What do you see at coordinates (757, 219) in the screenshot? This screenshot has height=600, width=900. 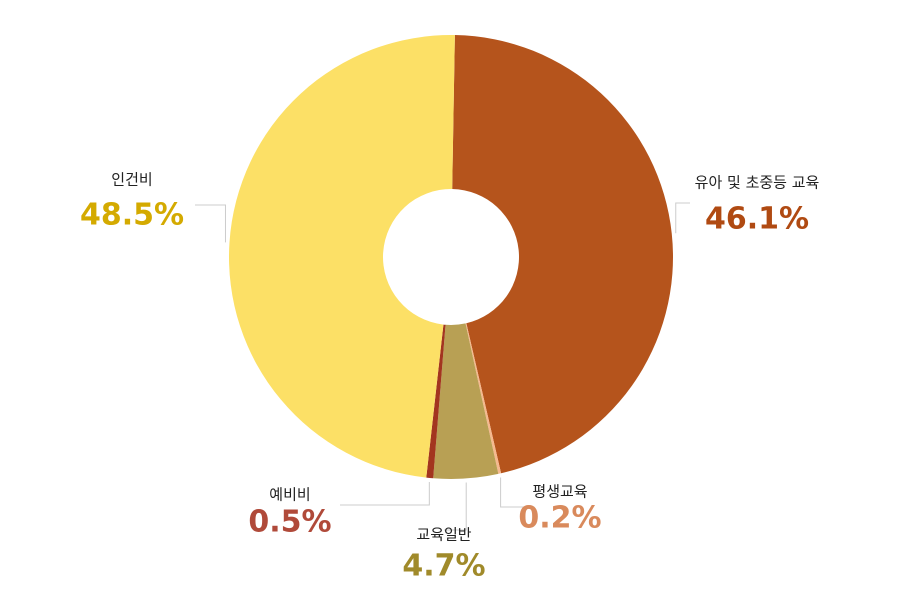 I see `slice-percent: 46.1%` at bounding box center [757, 219].